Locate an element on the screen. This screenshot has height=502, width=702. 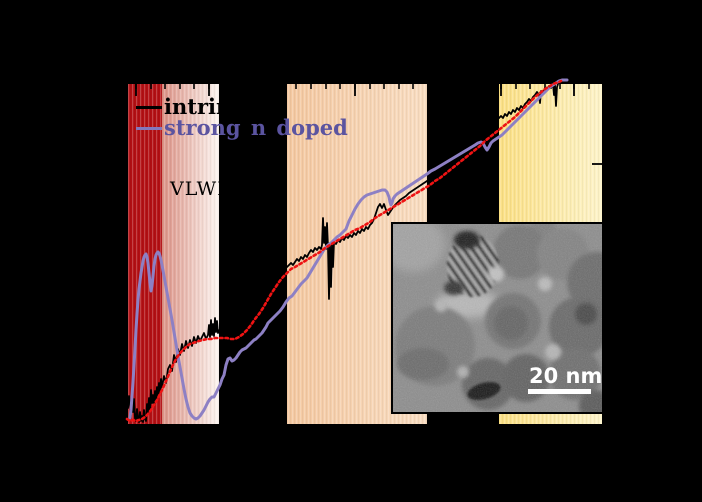
band-label-vlwir: VLWIR is located at coordinates (206, 189).